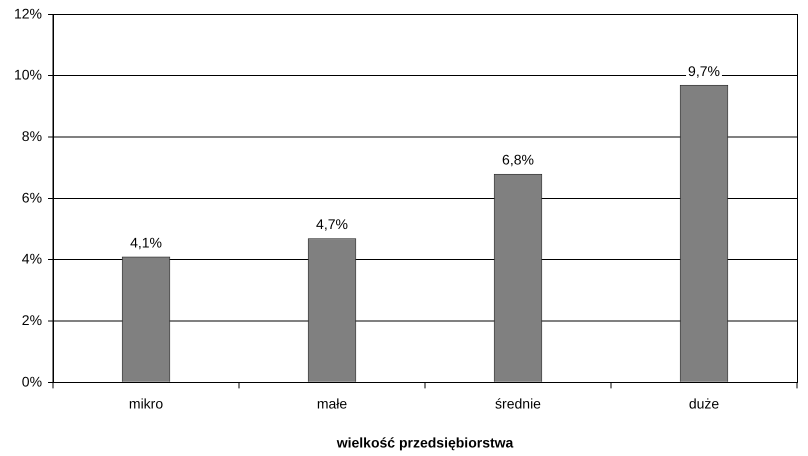 The height and width of the screenshot is (456, 808). I want to click on x-tick-label: małe, so click(332, 404).